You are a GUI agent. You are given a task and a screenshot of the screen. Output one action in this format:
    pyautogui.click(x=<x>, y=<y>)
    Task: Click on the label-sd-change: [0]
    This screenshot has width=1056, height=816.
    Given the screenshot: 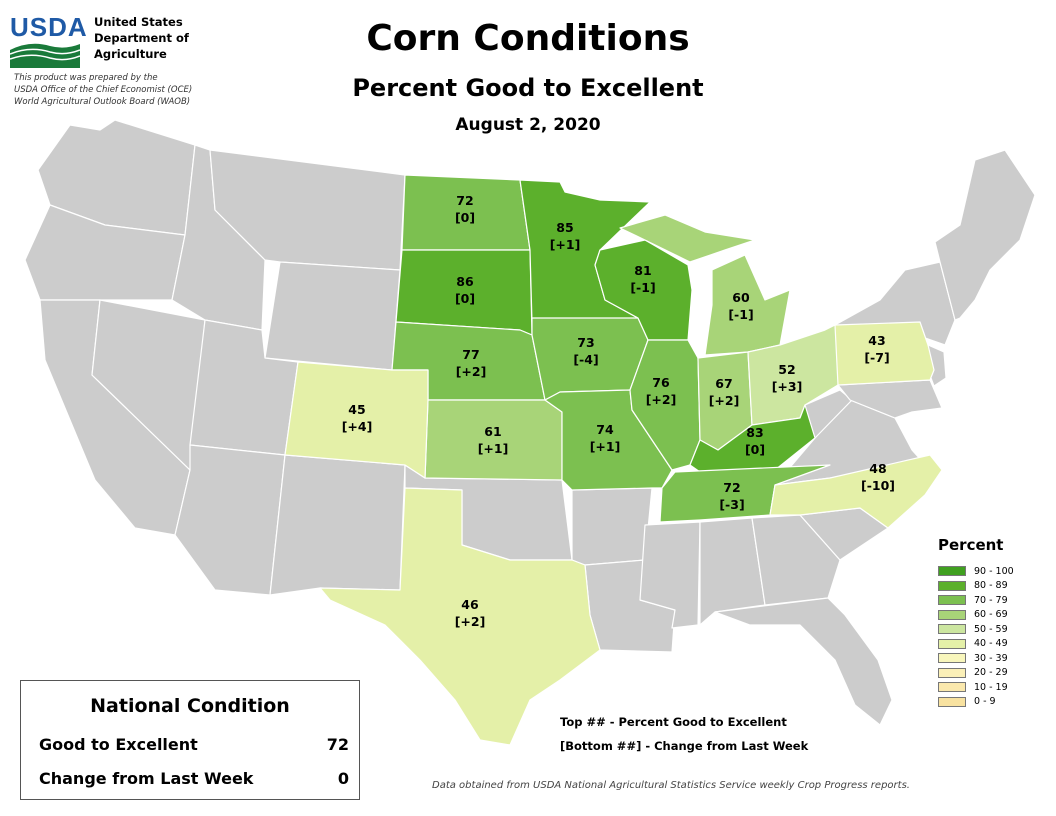 What is the action you would take?
    pyautogui.click(x=465, y=298)
    